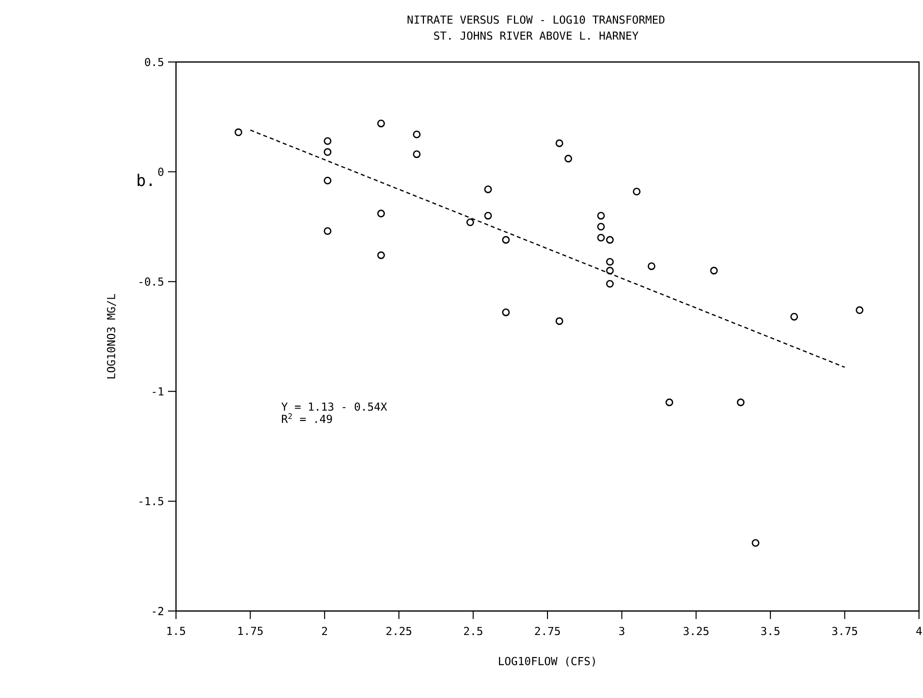 Image resolution: width=923 pixels, height=698 pixels. Describe the element at coordinates (919, 630) in the screenshot. I see `x-tick-label: 4` at that location.